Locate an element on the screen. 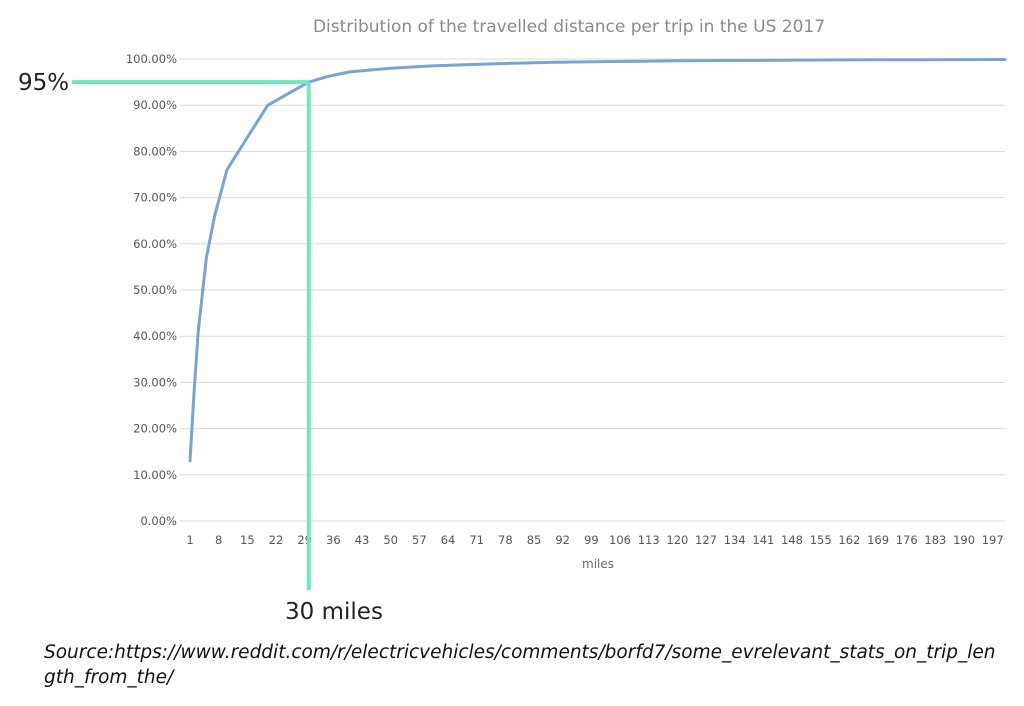 Image resolution: width=1024 pixels, height=706 pixels. x-tick-label: 148 is located at coordinates (792, 540).